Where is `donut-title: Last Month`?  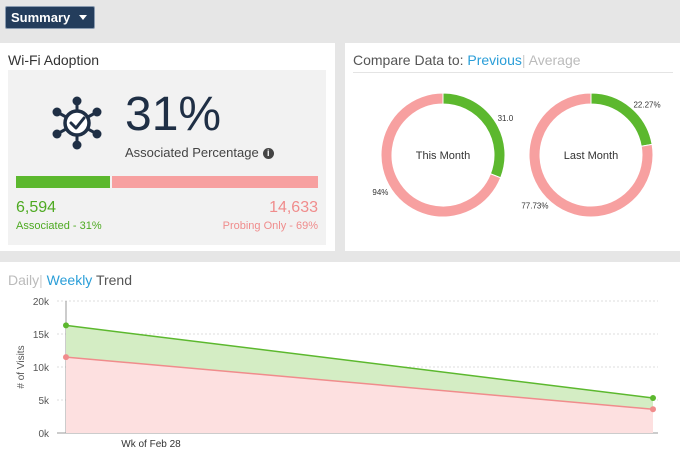
donut-title: Last Month is located at coordinates (591, 156).